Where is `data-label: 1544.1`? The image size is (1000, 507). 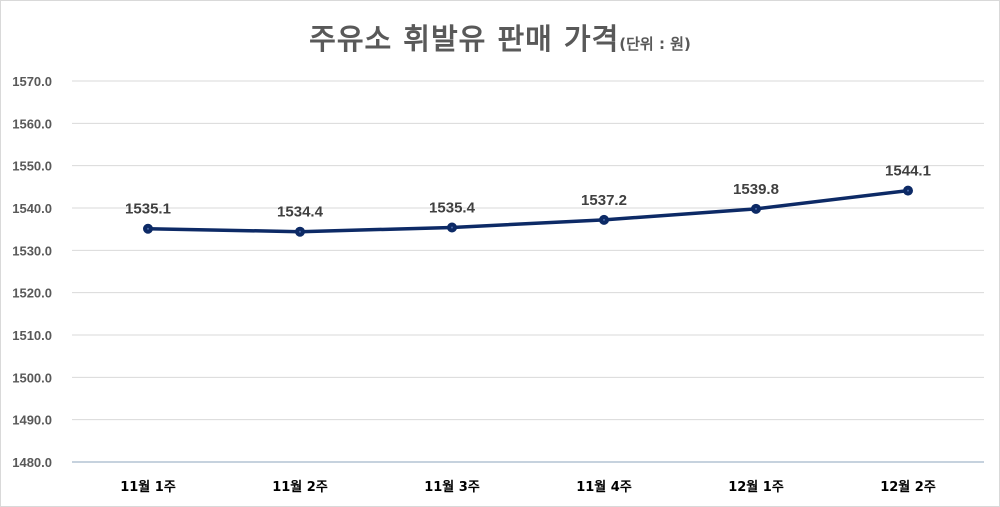
data-label: 1544.1 is located at coordinates (908, 171).